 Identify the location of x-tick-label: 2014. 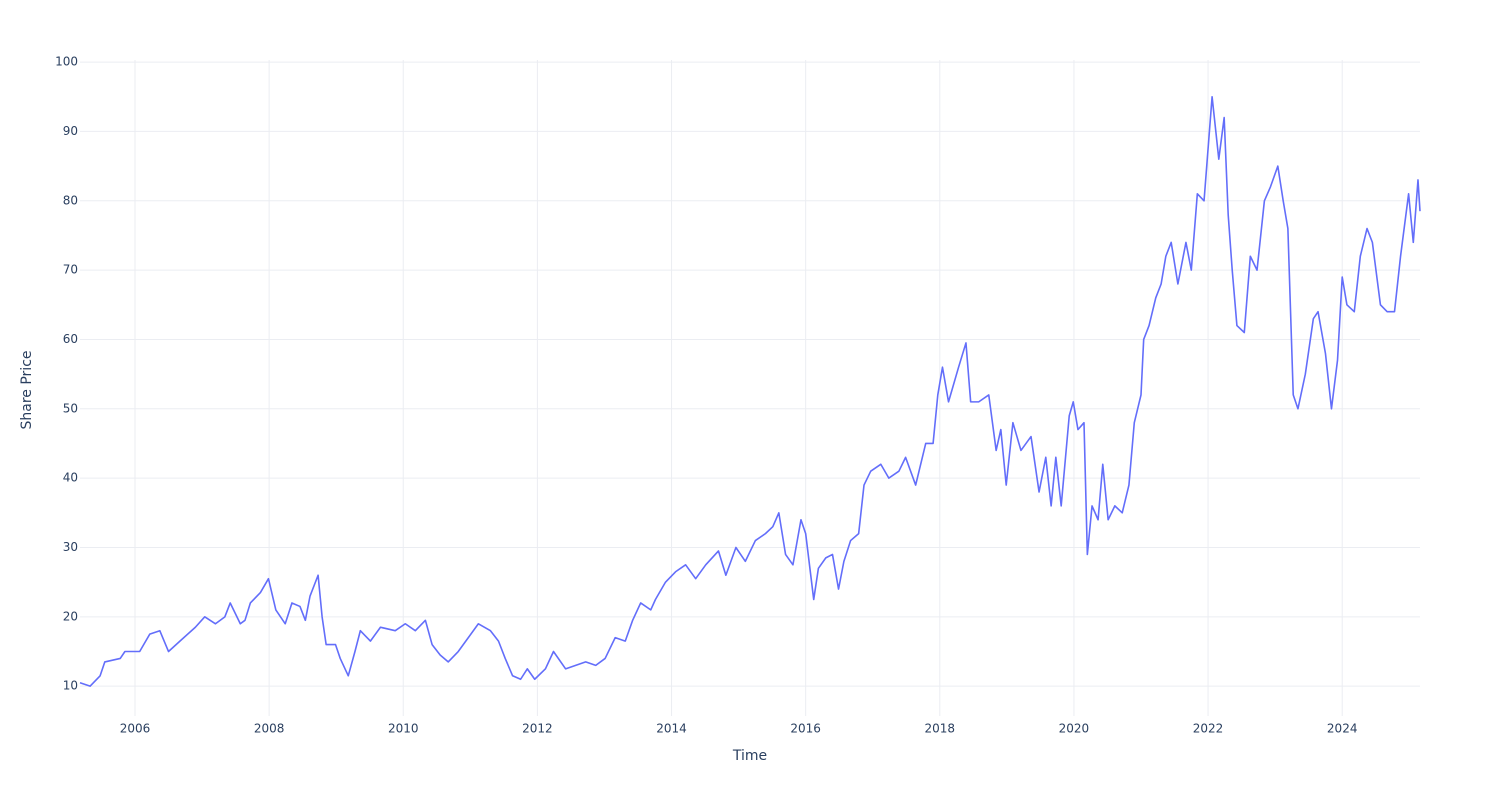
(671, 729).